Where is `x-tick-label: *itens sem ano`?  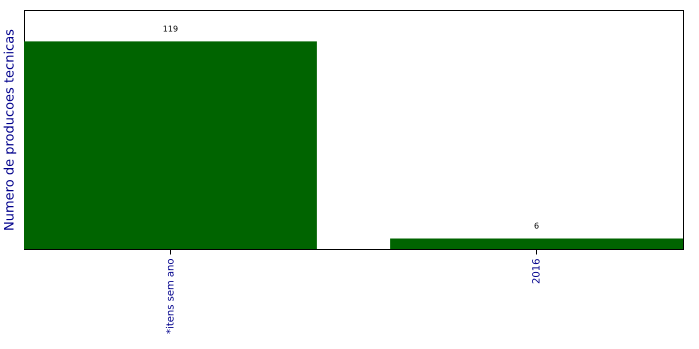 x-tick-label: *itens sem ano is located at coordinates (170, 296).